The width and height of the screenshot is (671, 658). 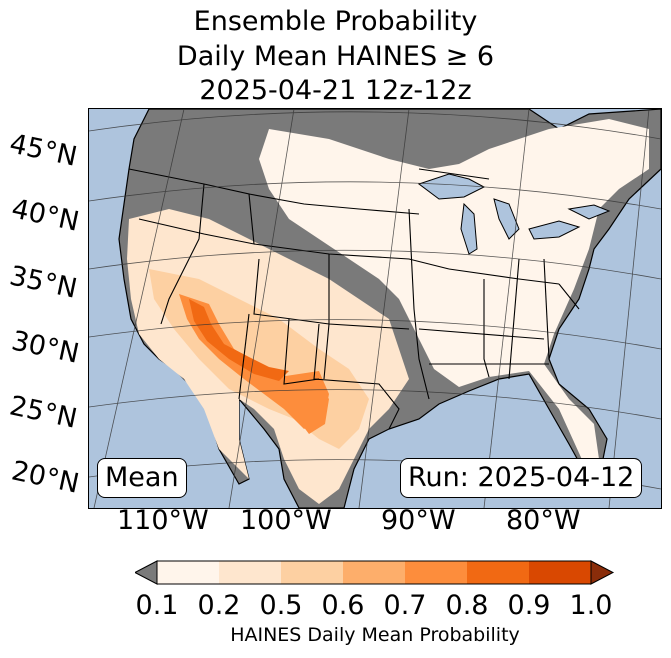 I want to click on colorbar-label: HAINES Daily Mean Probability, so click(x=375, y=635).